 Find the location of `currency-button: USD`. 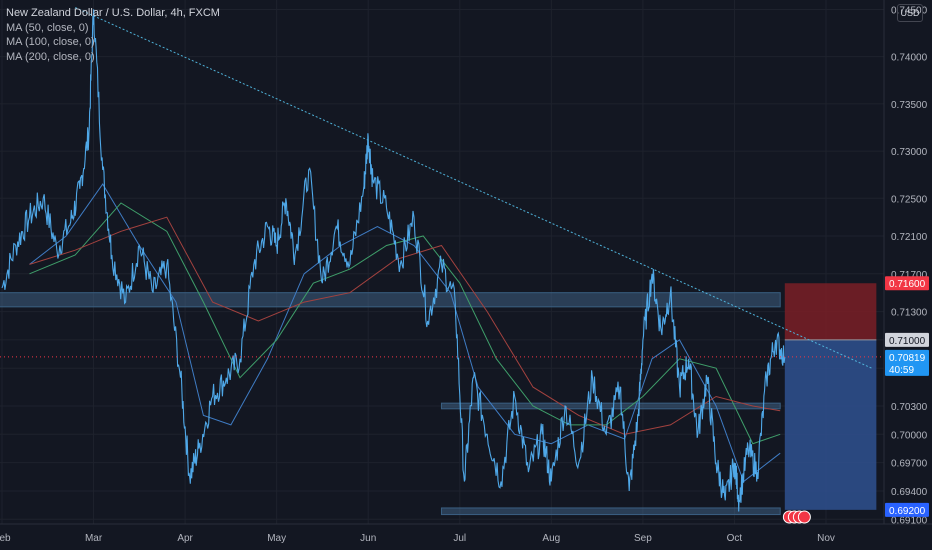

currency-button: USD is located at coordinates (910, 13).